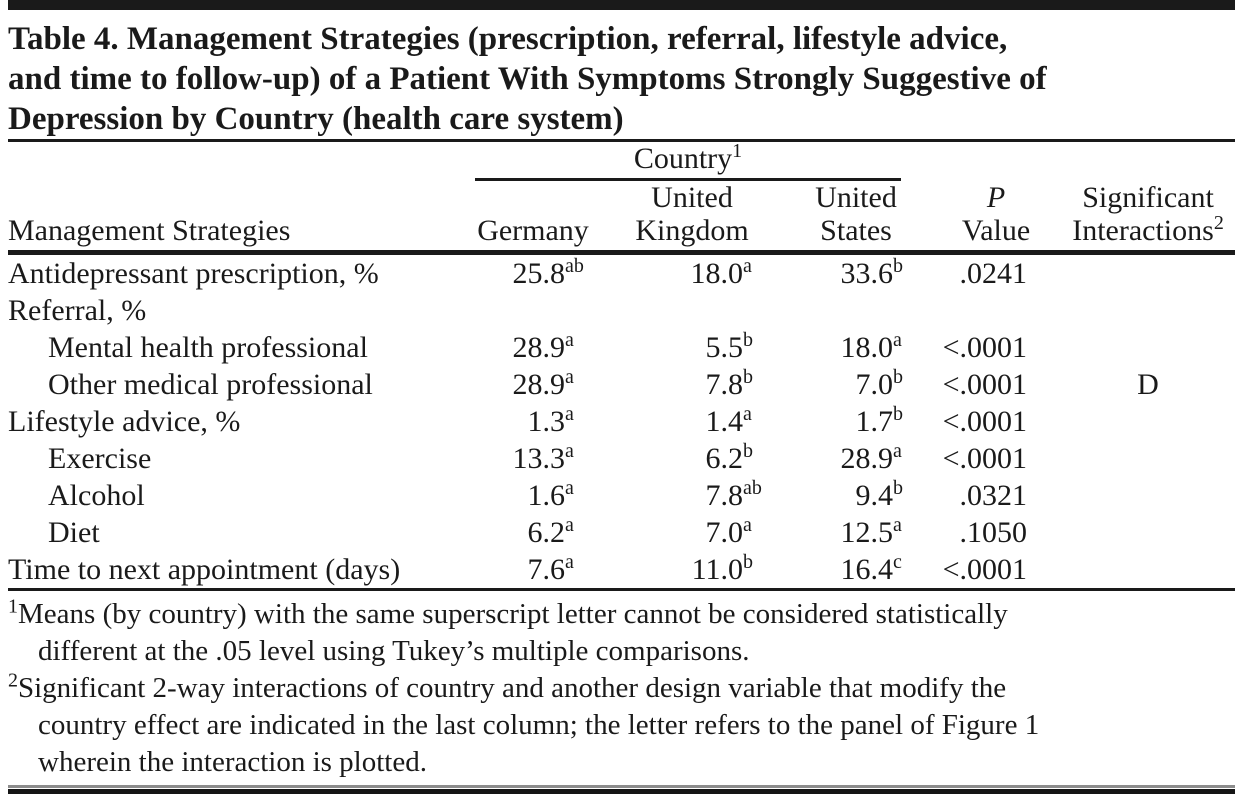 The image size is (1242, 812). I want to click on row-label: Mental health professional, so click(208, 347).